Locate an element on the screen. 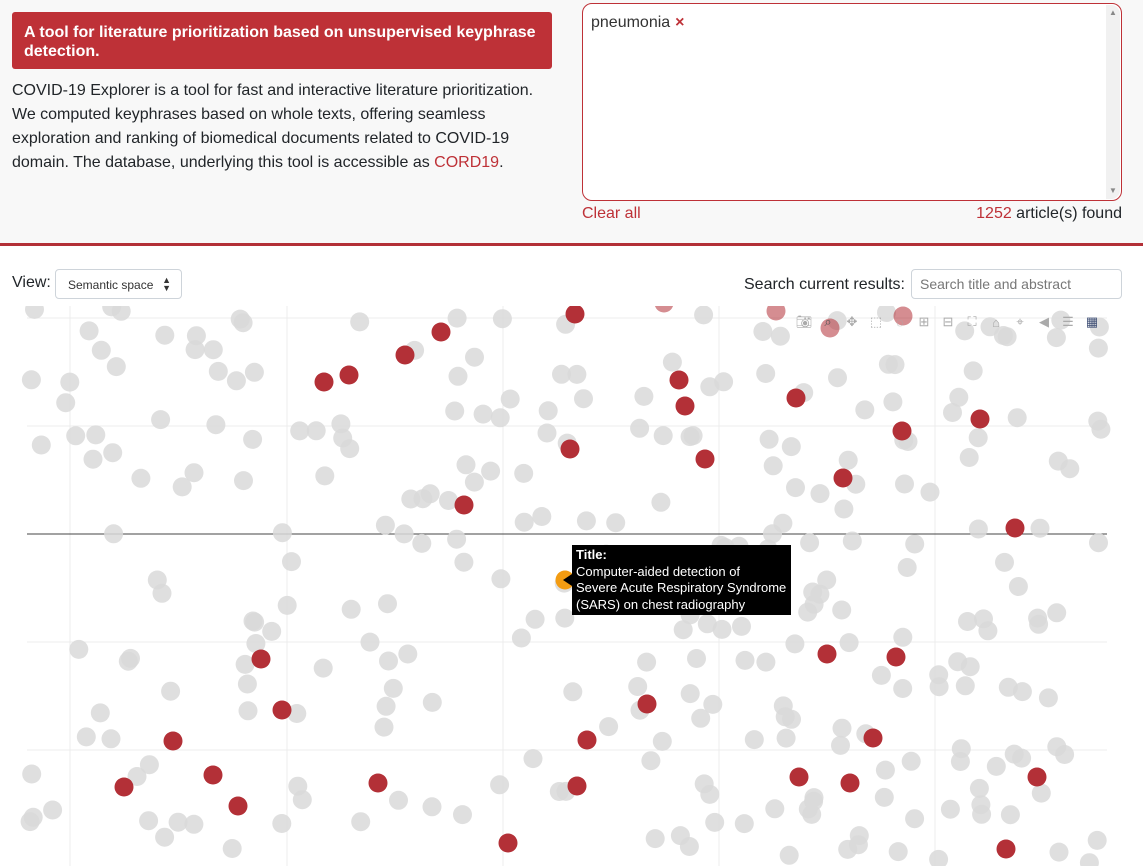 The image size is (1143, 866). clear-all-link: Clear all is located at coordinates (611, 213).